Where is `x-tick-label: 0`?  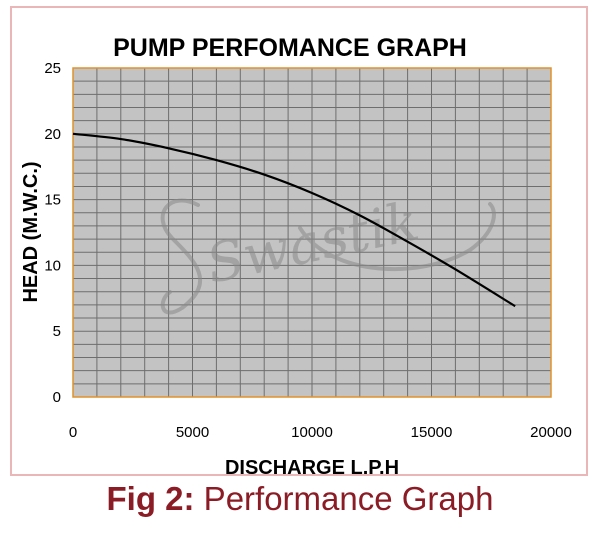 x-tick-label: 0 is located at coordinates (73, 432).